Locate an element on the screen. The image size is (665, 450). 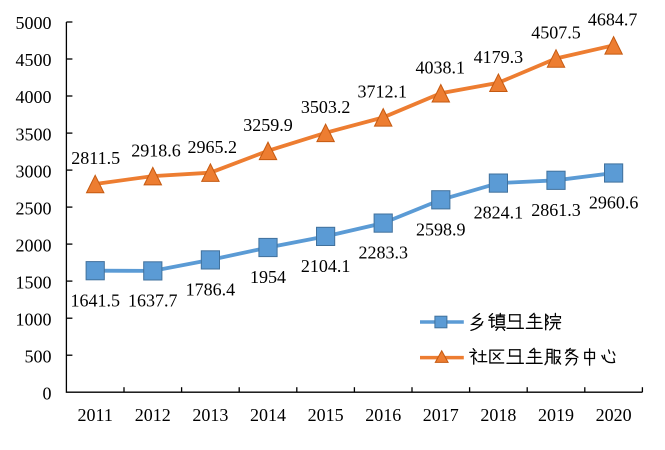
svg-text: 1786.4 is located at coordinates (211, 290).